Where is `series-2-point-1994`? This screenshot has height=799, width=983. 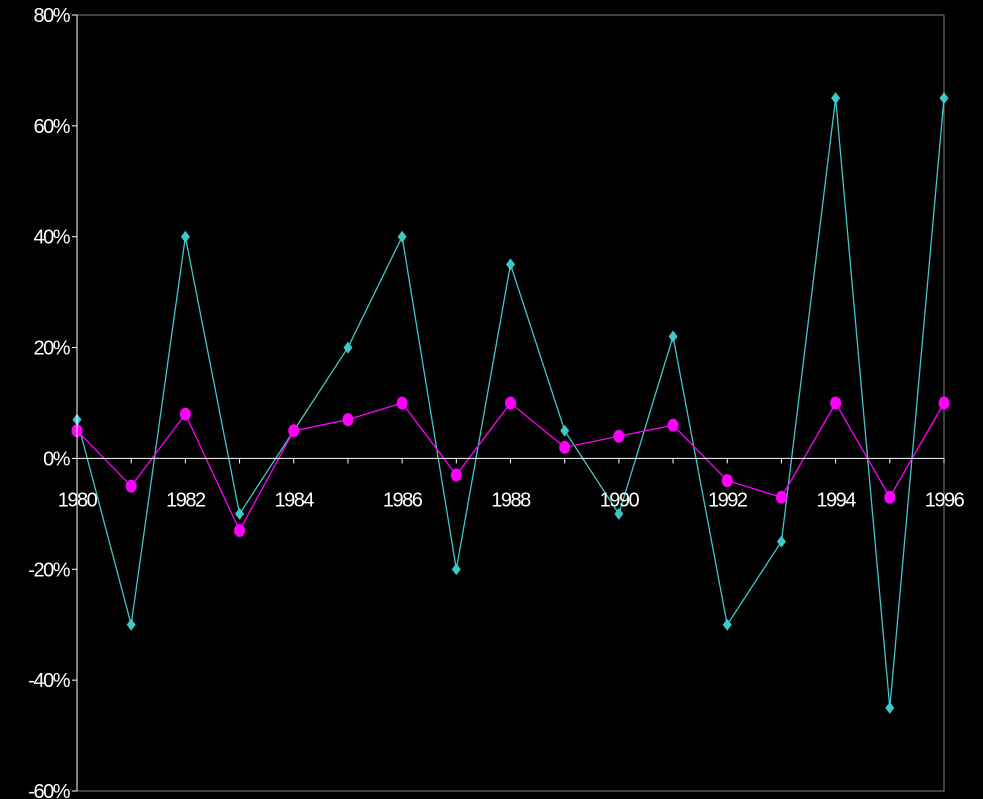 series-2-point-1994 is located at coordinates (836, 403).